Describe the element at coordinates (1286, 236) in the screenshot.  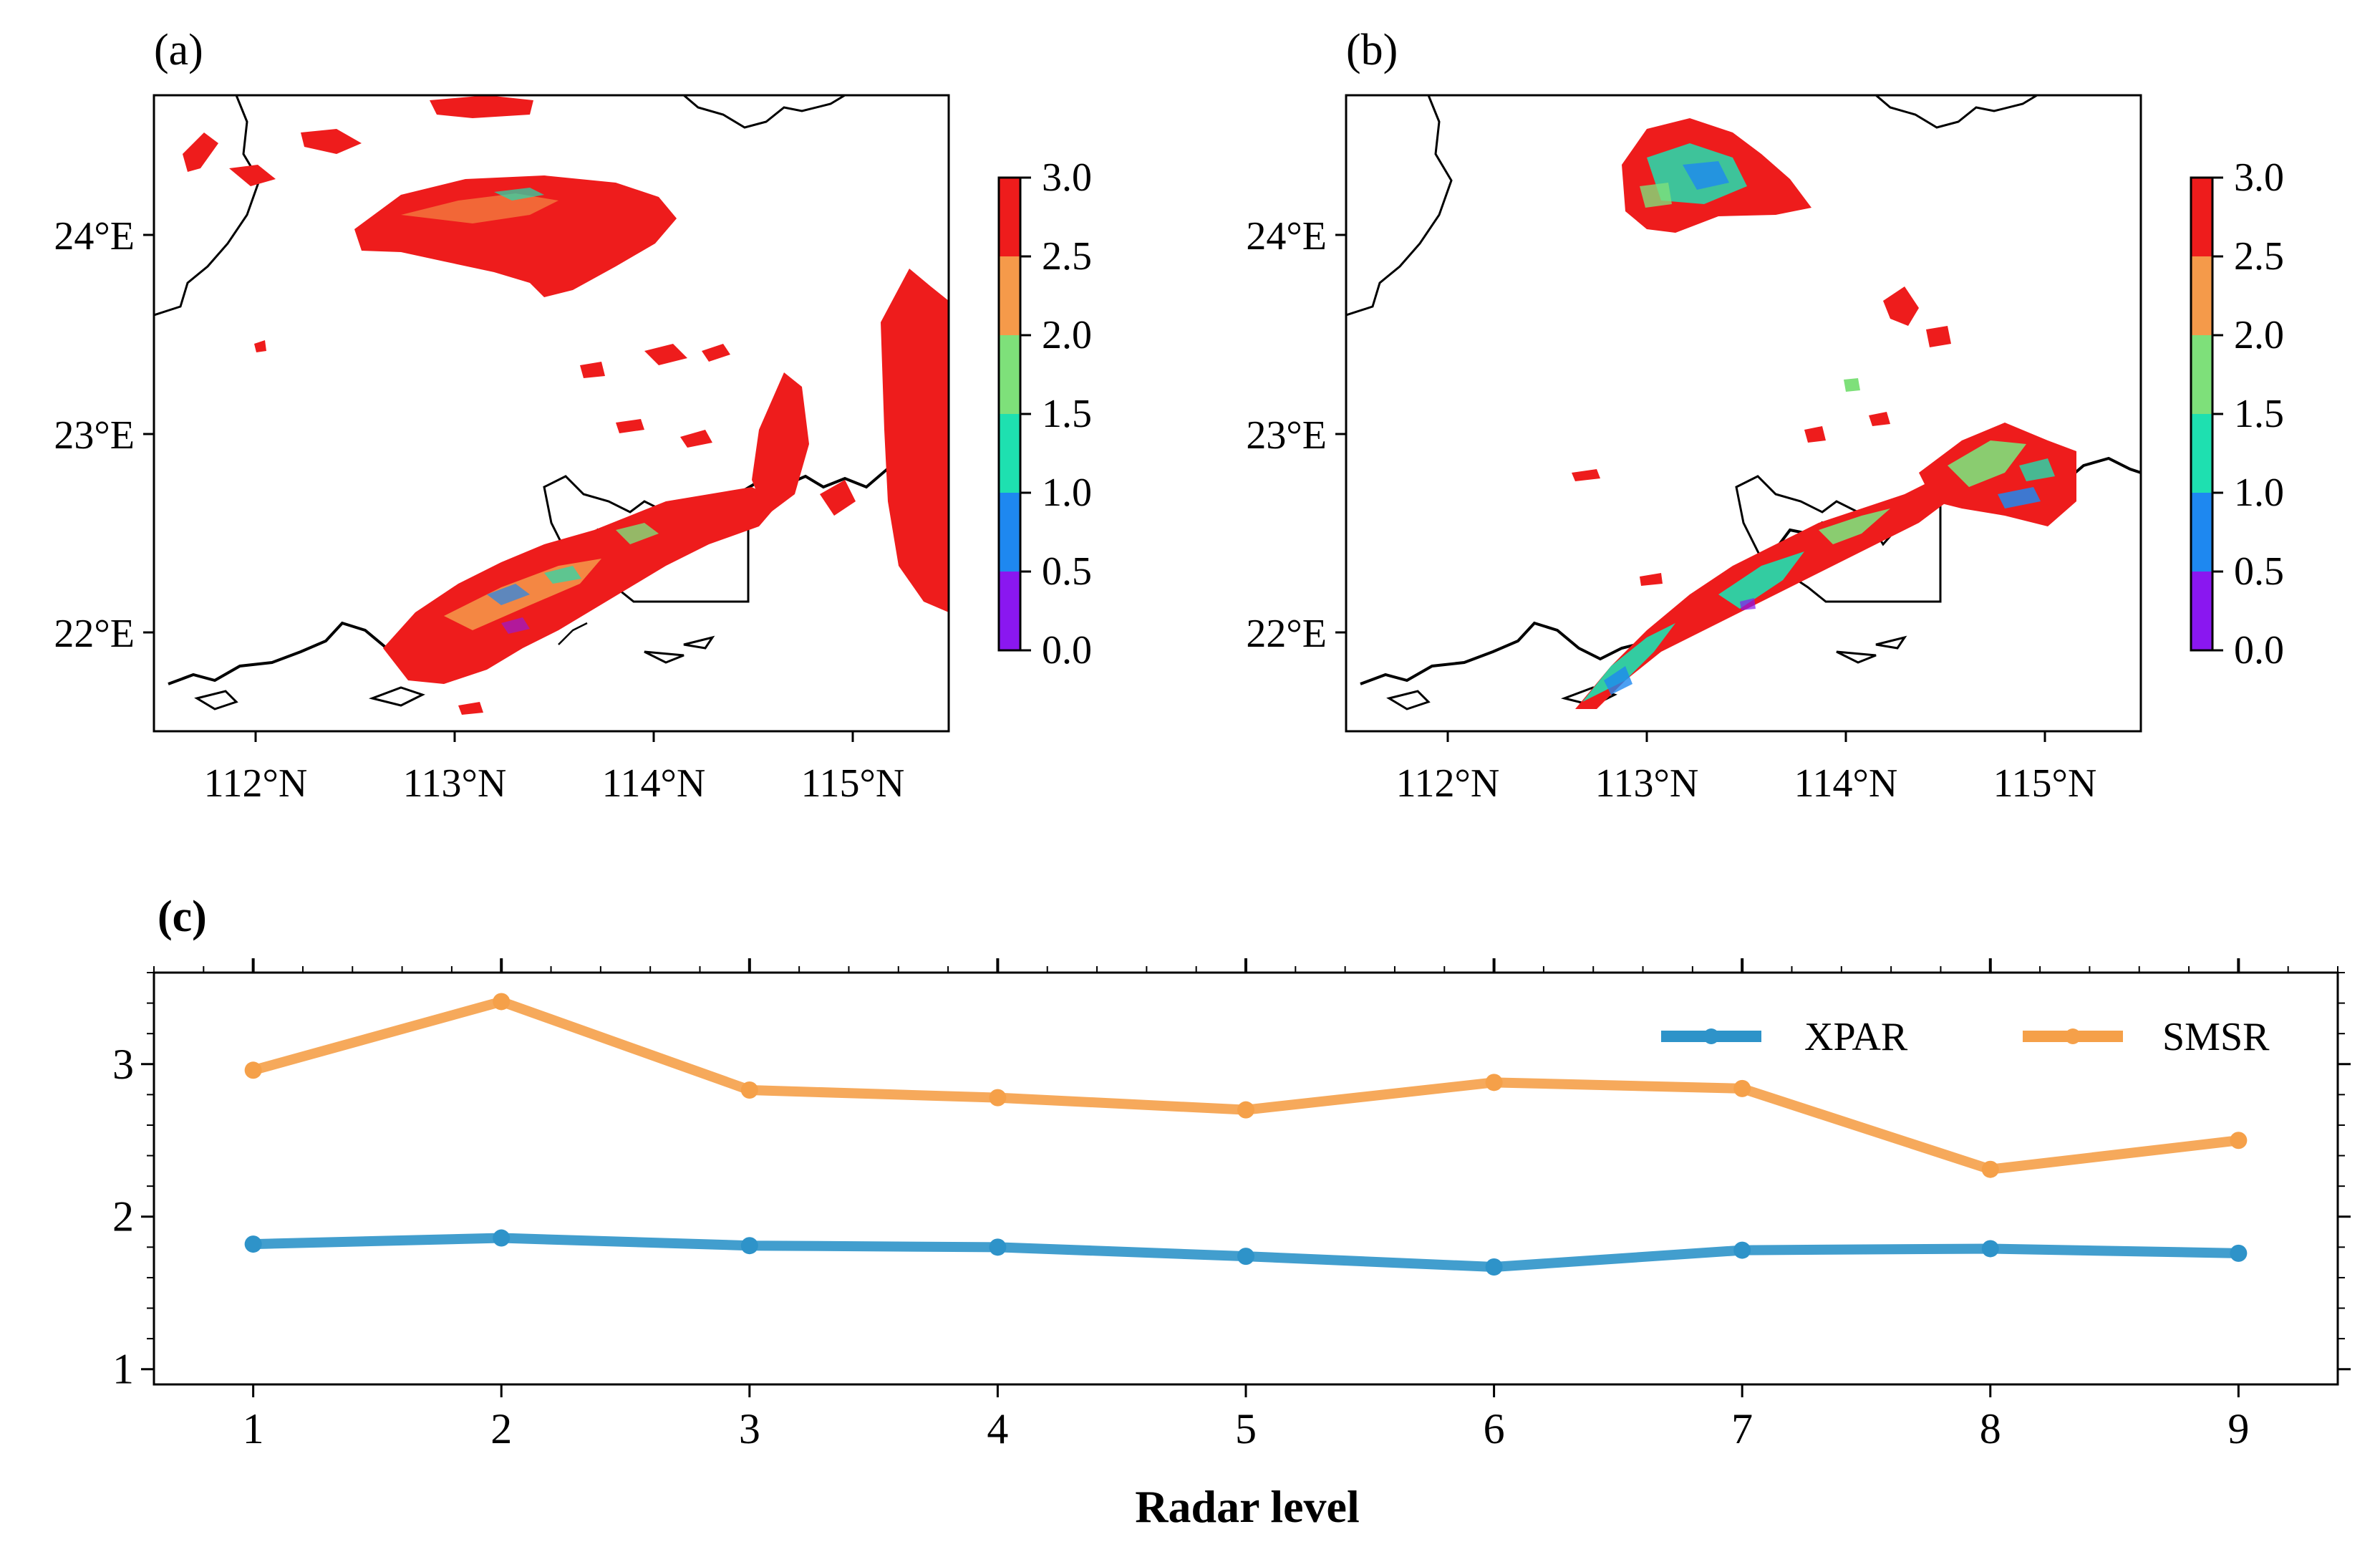
I see `map-b-ytick: 24°E` at that location.